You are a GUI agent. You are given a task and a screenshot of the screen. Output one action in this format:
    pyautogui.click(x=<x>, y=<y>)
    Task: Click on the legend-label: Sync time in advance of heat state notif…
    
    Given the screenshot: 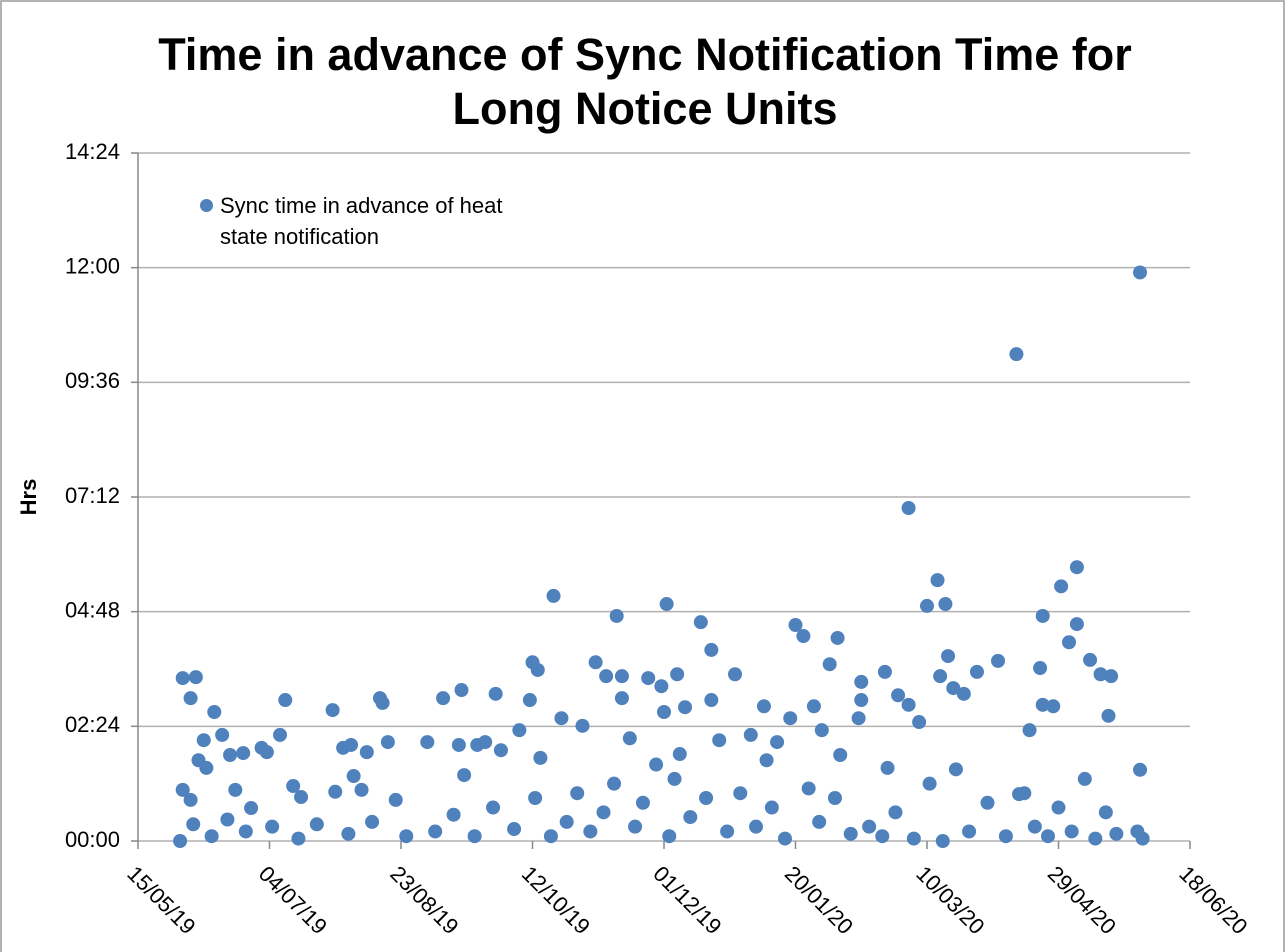 What is the action you would take?
    pyautogui.click(x=361, y=221)
    